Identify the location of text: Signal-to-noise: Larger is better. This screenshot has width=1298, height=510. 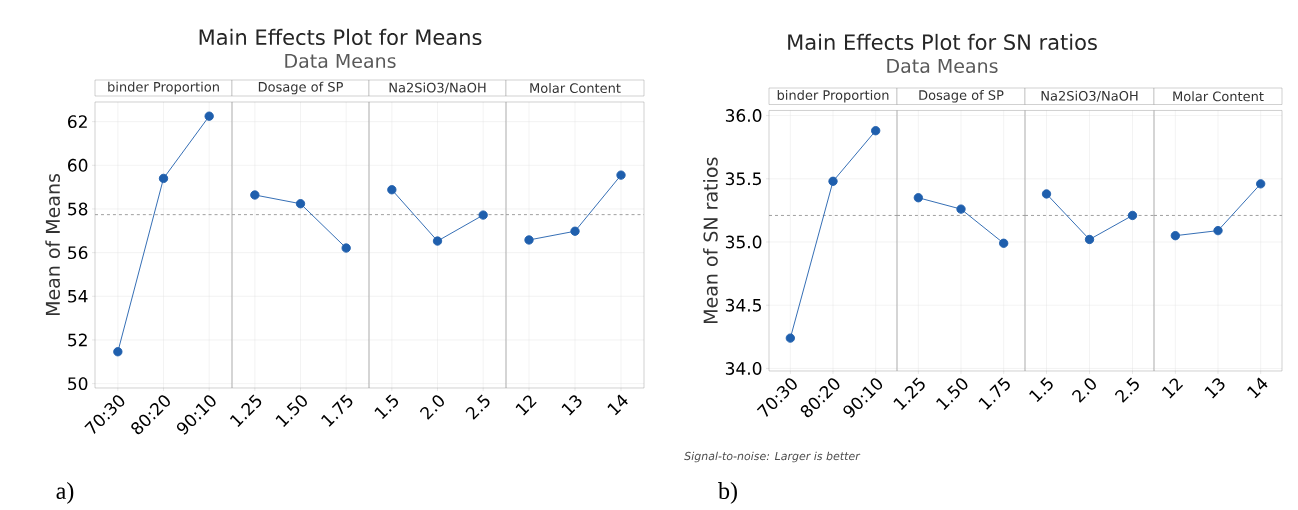
(772, 457).